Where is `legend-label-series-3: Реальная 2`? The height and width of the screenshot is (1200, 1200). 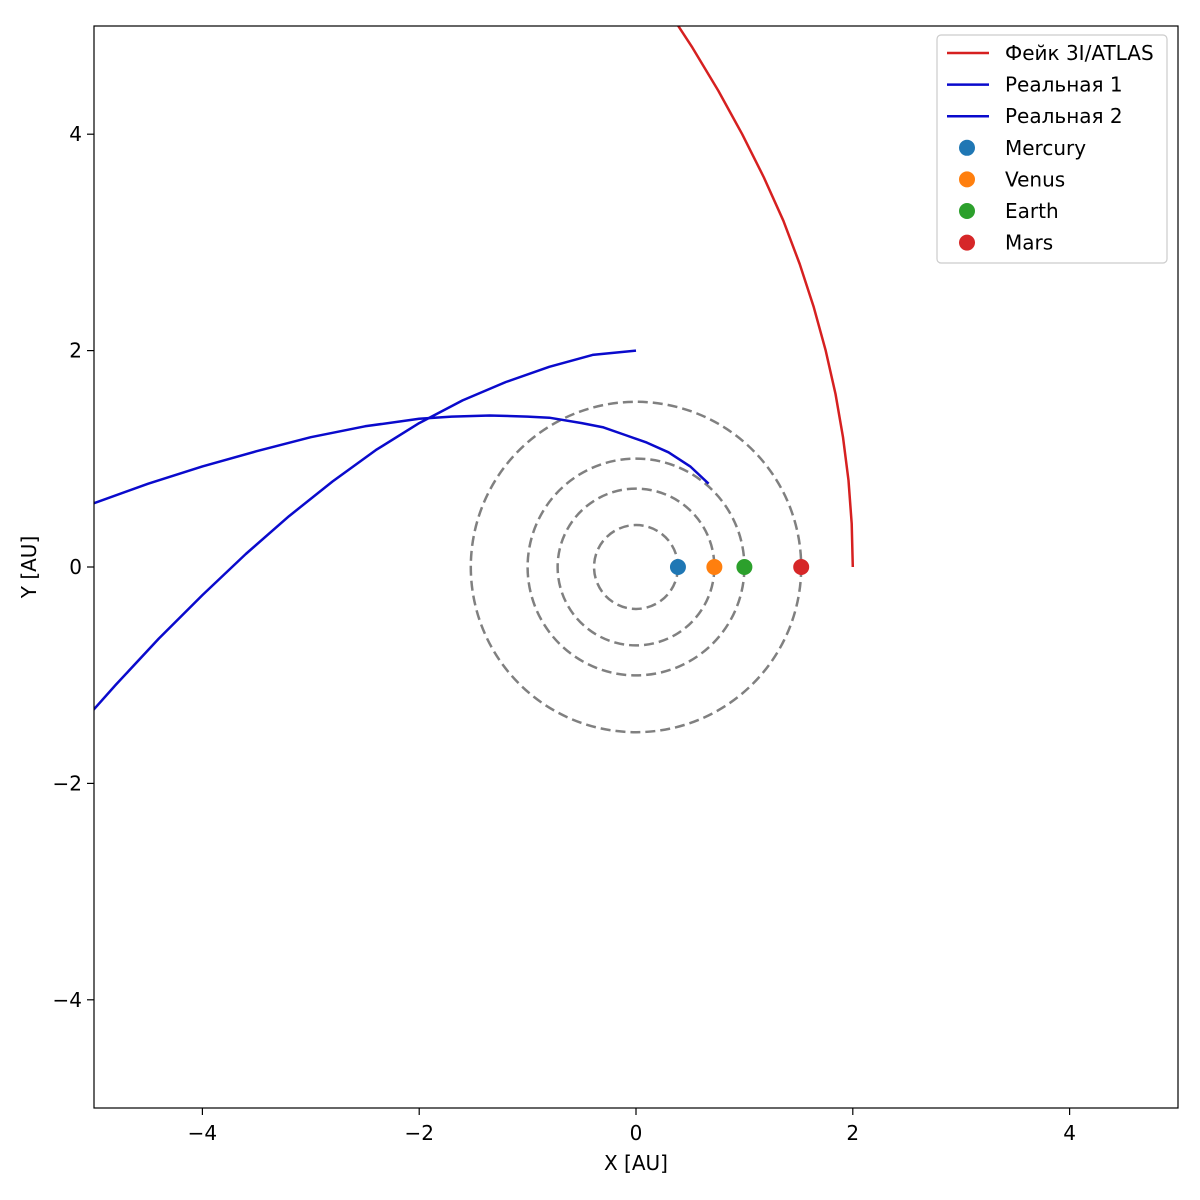
legend-label-series-3: Реальная 2 is located at coordinates (1064, 116).